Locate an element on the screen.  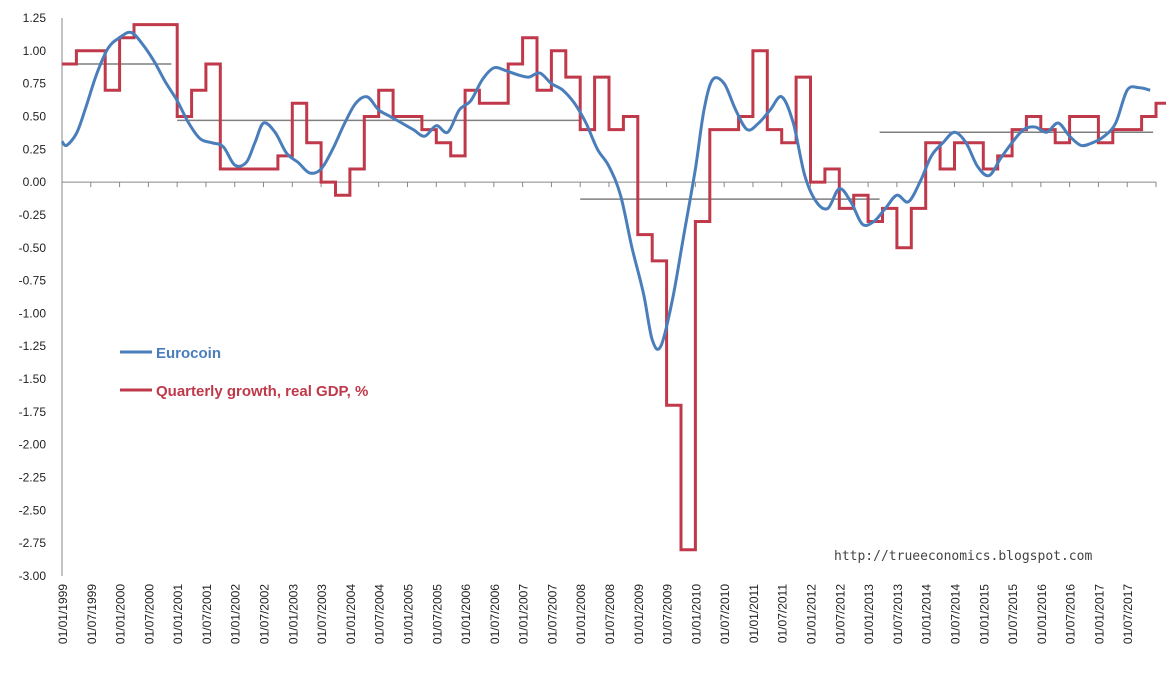
x-tick-label: 01/07/2002 is located at coordinates (265, 614).